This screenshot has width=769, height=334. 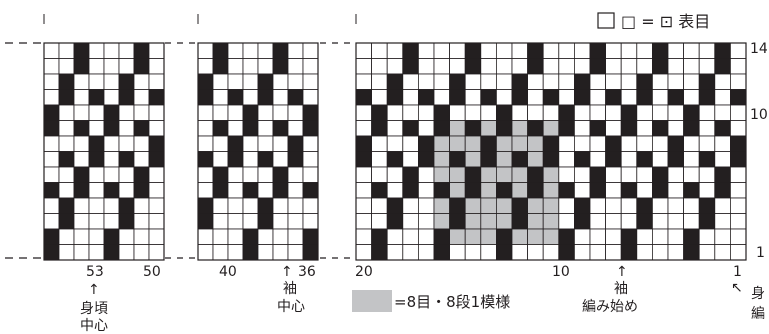 What do you see at coordinates (760, 253) in the screenshot?
I see `row-label-1: 1` at bounding box center [760, 253].